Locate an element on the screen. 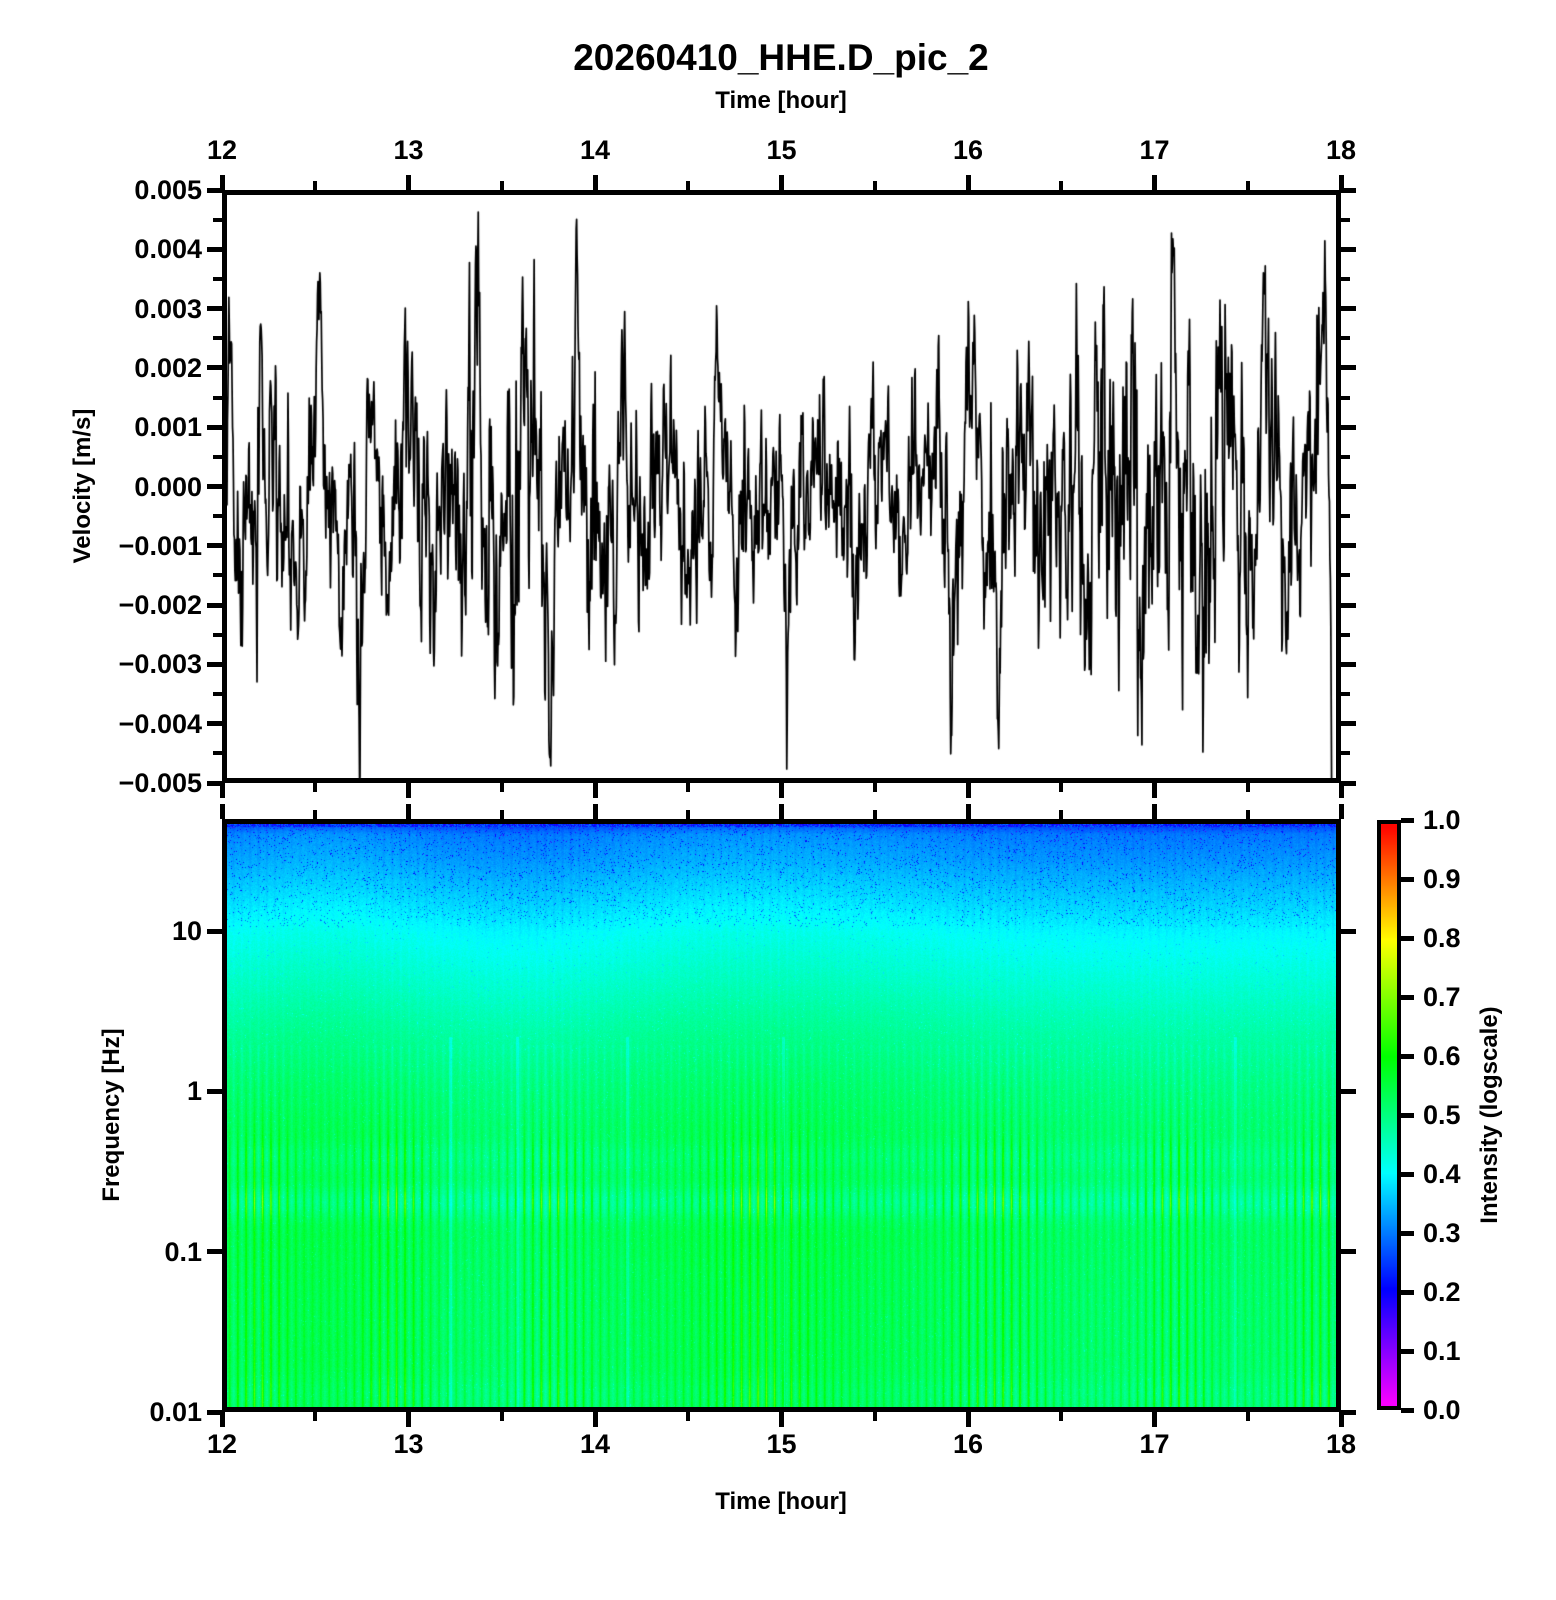 The image size is (1556, 1600). colorbar-gradient-canvas is located at coordinates (1389, 1115).